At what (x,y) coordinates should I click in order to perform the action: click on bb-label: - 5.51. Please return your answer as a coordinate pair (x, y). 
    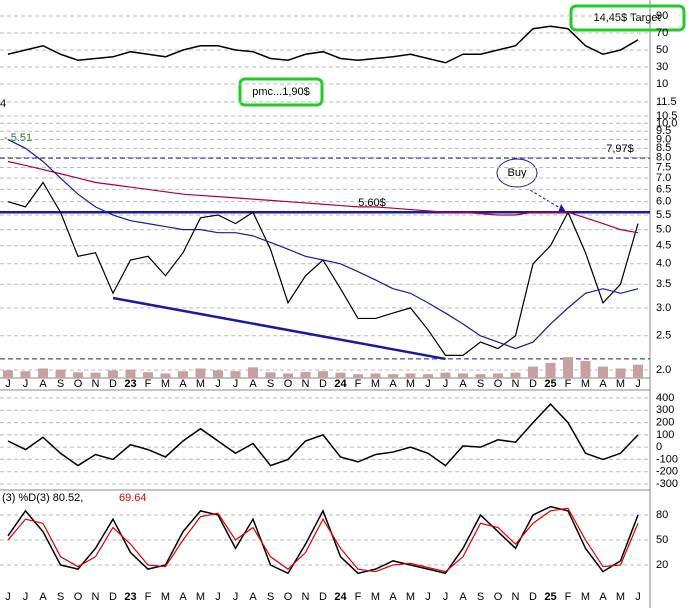
    Looking at the image, I should click on (18, 138).